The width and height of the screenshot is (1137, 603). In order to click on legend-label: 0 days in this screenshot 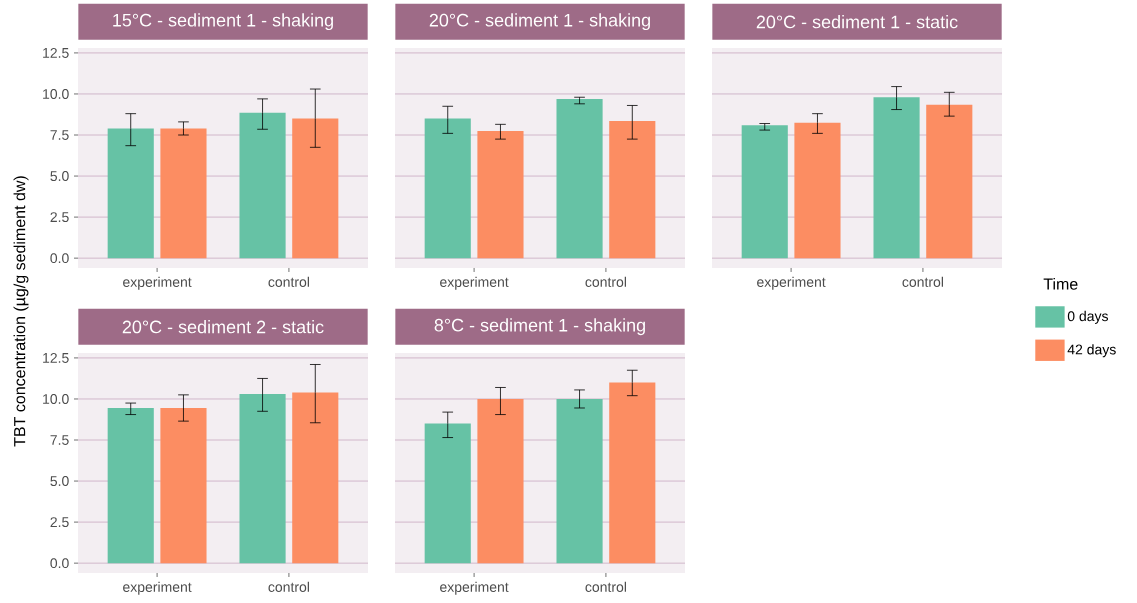, I will do `click(1087, 317)`.